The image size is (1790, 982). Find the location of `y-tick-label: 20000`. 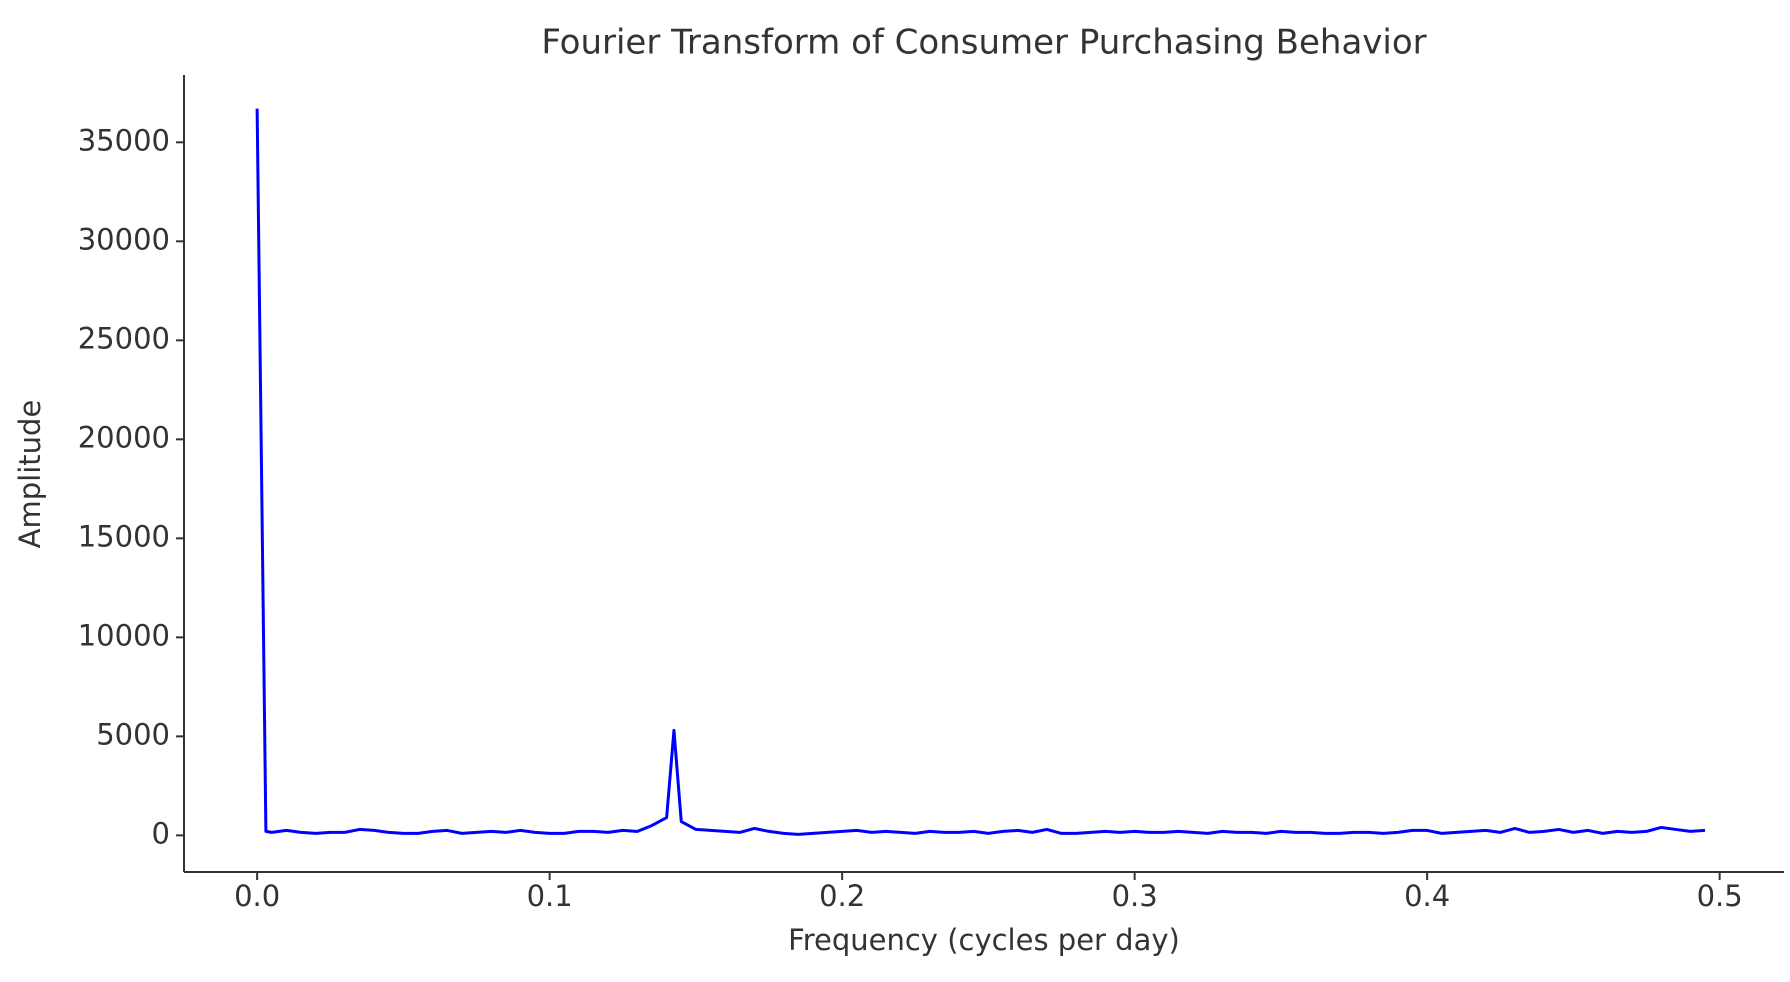

y-tick-label: 20000 is located at coordinates (124, 437).